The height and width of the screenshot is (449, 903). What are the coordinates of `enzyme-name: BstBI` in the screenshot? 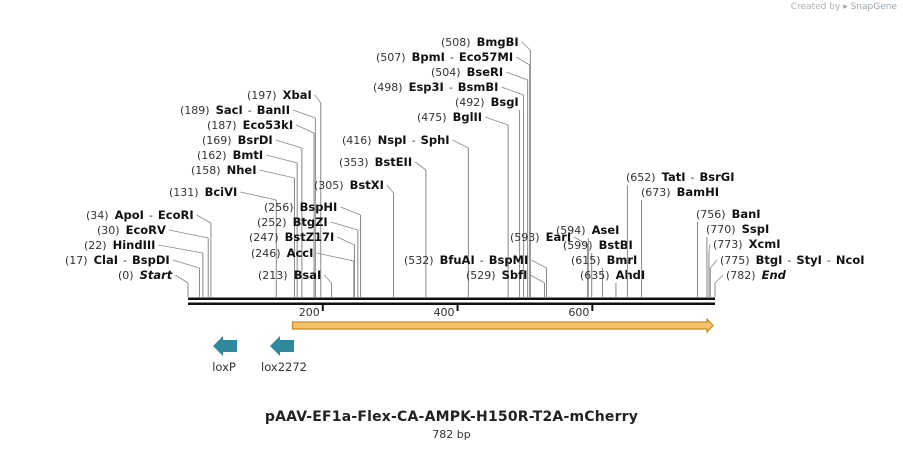 It's located at (616, 245).